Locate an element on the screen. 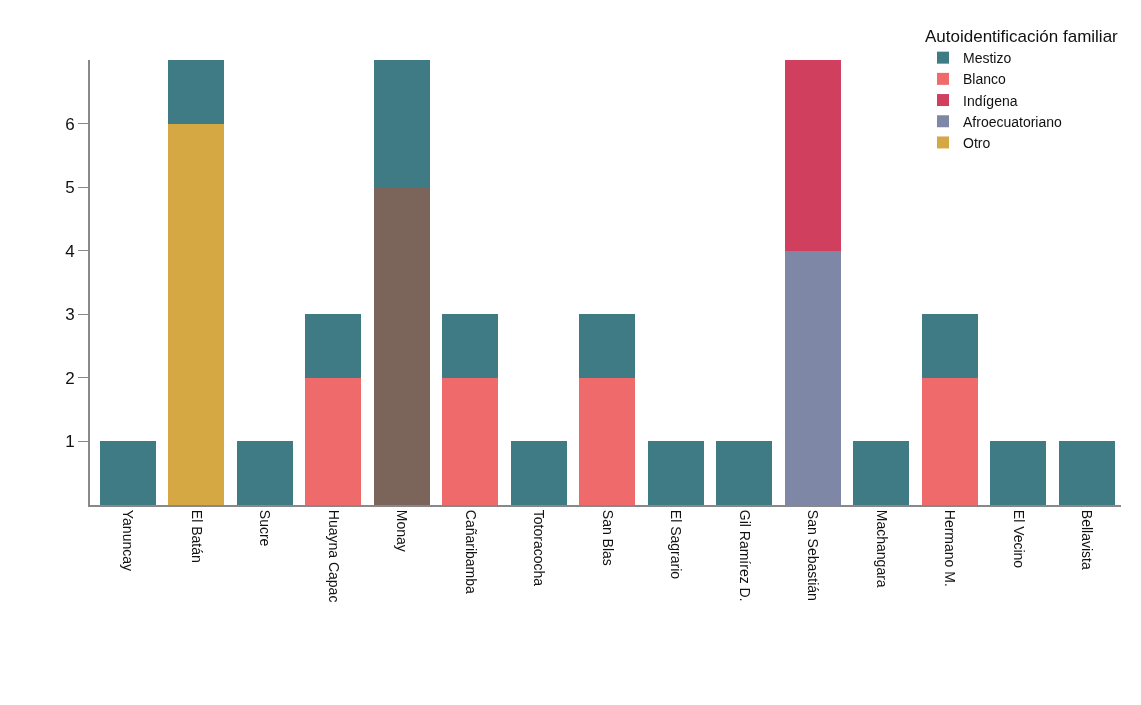 This screenshot has width=1141, height=705. x-tick-label: Machangara is located at coordinates (881, 548).